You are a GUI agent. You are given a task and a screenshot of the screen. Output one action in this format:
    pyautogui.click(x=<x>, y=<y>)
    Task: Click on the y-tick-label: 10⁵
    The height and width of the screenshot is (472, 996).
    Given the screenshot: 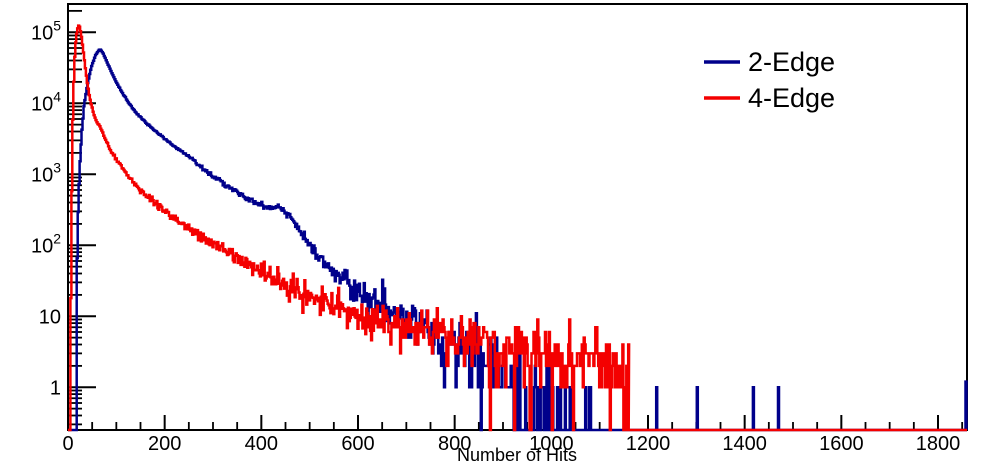 What is the action you would take?
    pyautogui.click(x=46, y=30)
    